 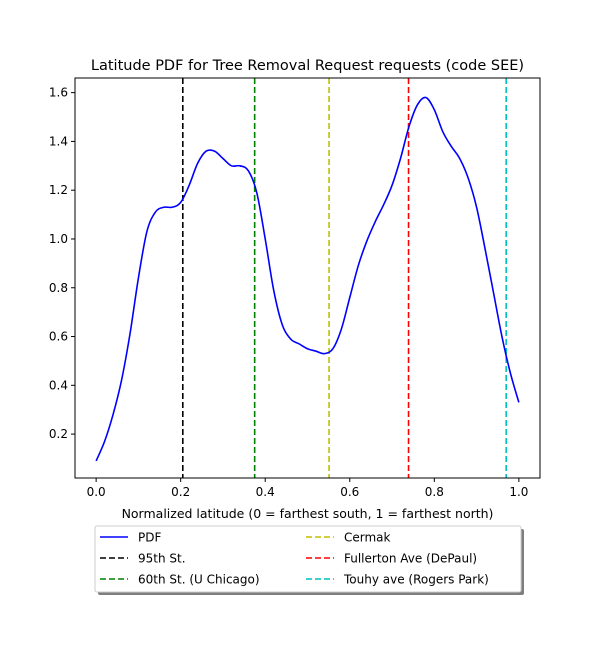 I want to click on y-tick-label: 0.8, so click(x=58, y=288).